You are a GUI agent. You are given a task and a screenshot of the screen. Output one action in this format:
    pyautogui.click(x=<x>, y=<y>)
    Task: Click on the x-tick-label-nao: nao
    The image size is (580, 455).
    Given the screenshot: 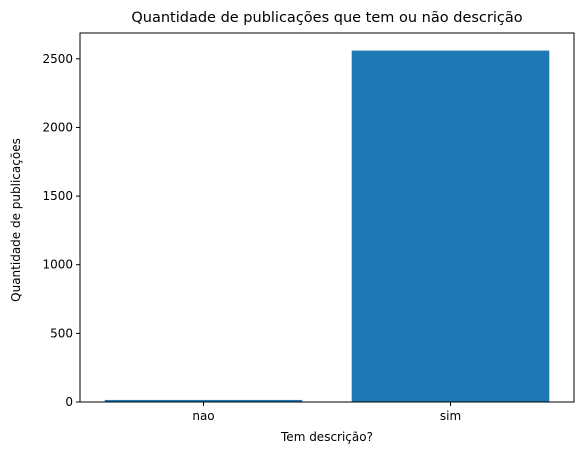 What is the action you would take?
    pyautogui.click(x=203, y=416)
    